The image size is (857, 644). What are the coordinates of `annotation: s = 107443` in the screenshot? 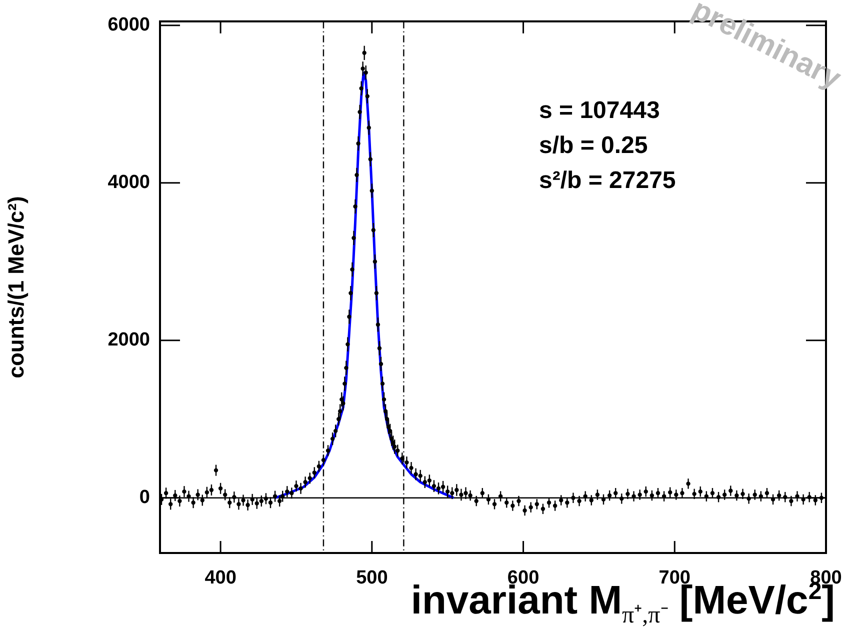 It's located at (599, 110).